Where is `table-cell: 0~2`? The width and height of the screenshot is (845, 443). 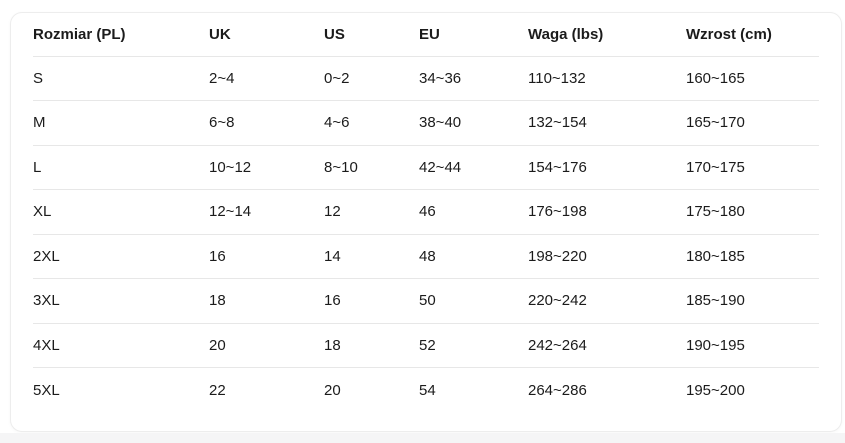 table-cell: 0~2 is located at coordinates (371, 78).